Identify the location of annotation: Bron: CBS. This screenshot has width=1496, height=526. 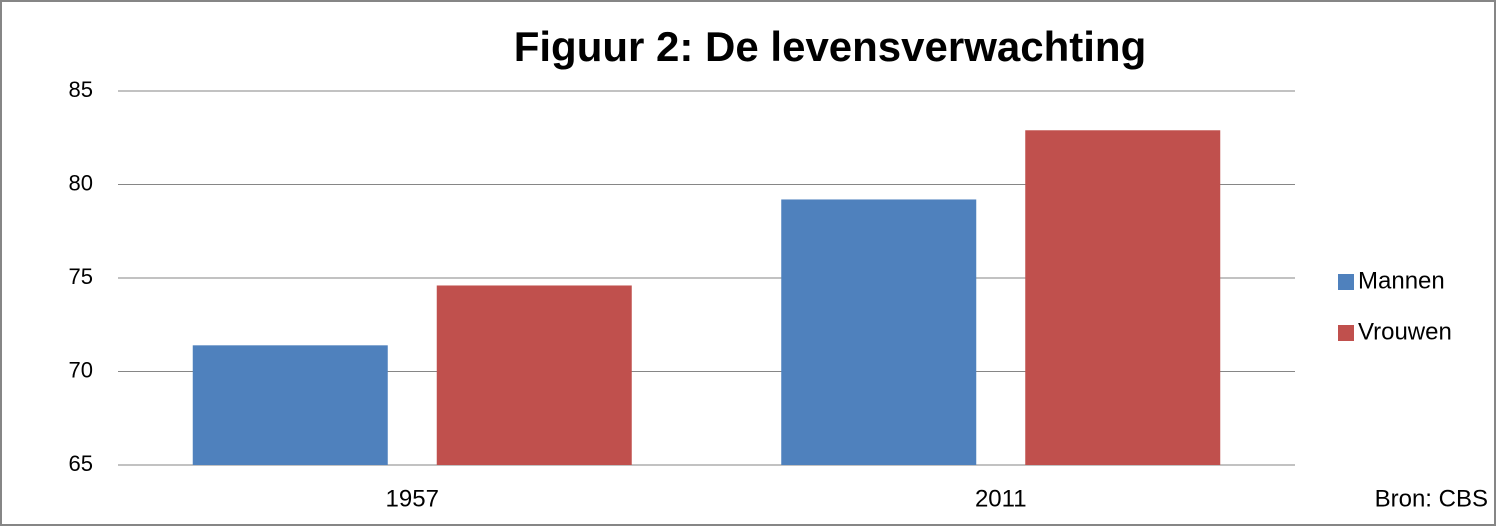
(1431, 498).